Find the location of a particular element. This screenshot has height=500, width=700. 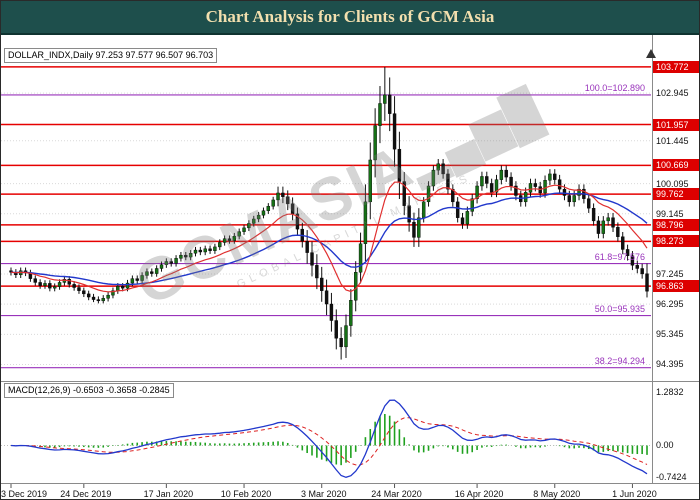

chart-shift-marker-icon is located at coordinates (651, 53).